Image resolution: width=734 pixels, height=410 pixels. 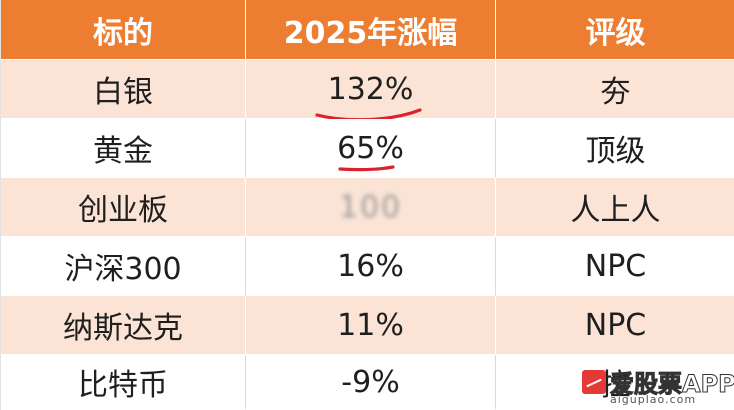 What do you see at coordinates (370, 382) in the screenshot?
I see `change-value: -9%` at bounding box center [370, 382].